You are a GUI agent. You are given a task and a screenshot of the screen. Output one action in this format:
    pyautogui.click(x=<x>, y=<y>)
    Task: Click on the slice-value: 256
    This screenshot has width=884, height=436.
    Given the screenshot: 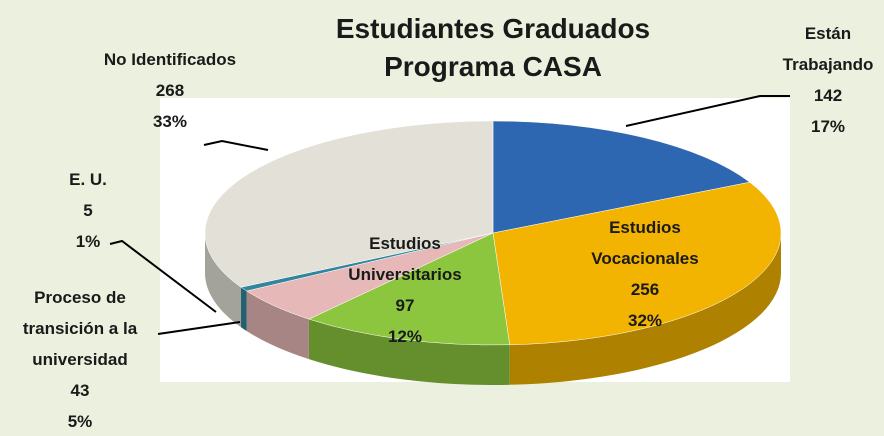 What is the action you would take?
    pyautogui.click(x=645, y=289)
    